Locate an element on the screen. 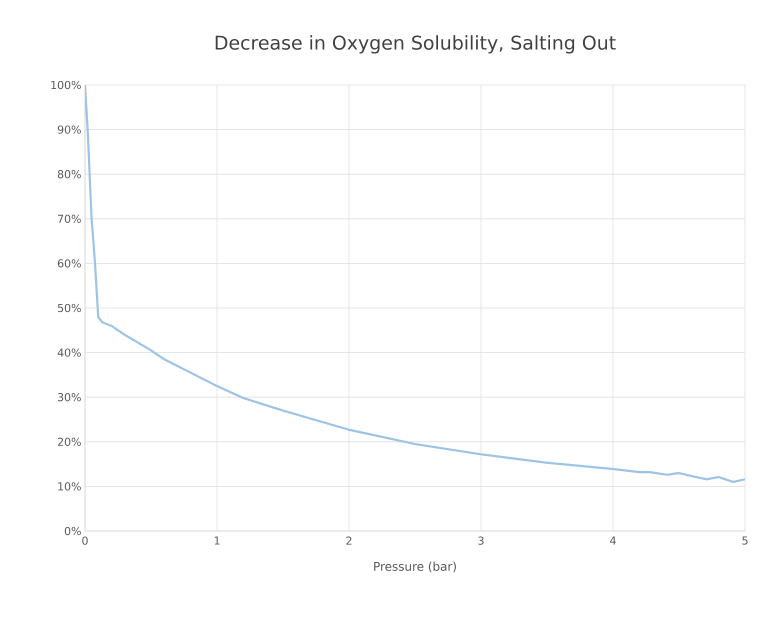 This screenshot has width=763, height=618. y-tick-label: 70% is located at coordinates (69, 218).